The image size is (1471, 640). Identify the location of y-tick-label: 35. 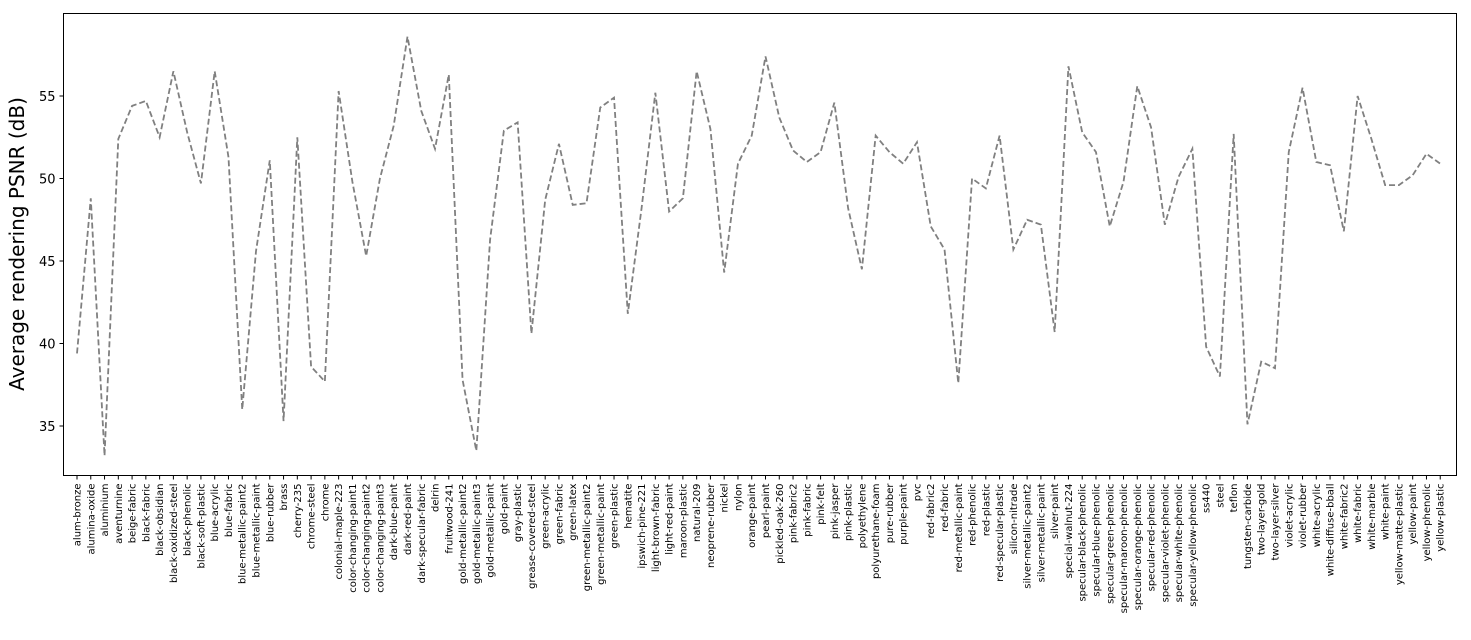
(47, 427).